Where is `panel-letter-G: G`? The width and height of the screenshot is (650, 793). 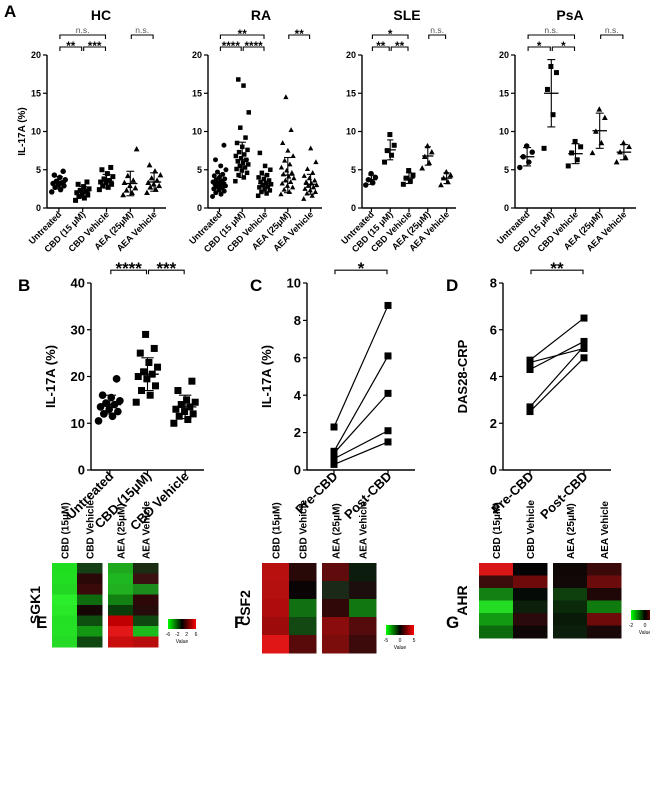 panel-letter-G: G is located at coordinates (452, 622).